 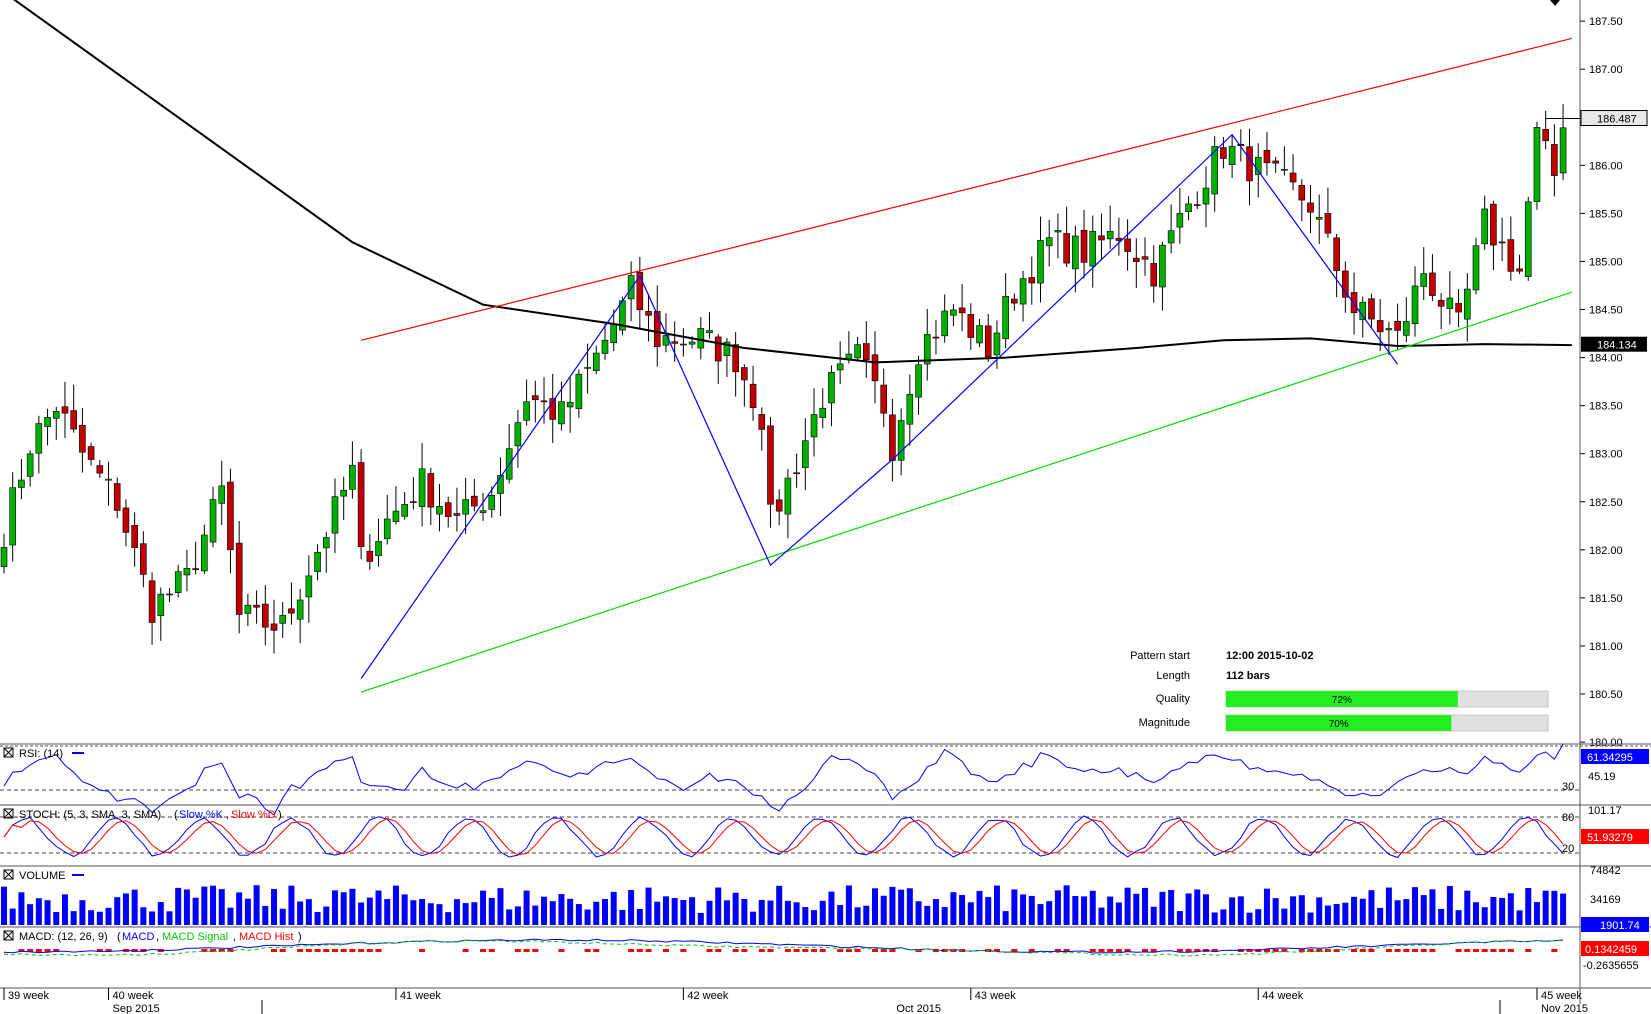 What do you see at coordinates (280, 815) in the screenshot?
I see `stoch-paren-close: )` at bounding box center [280, 815].